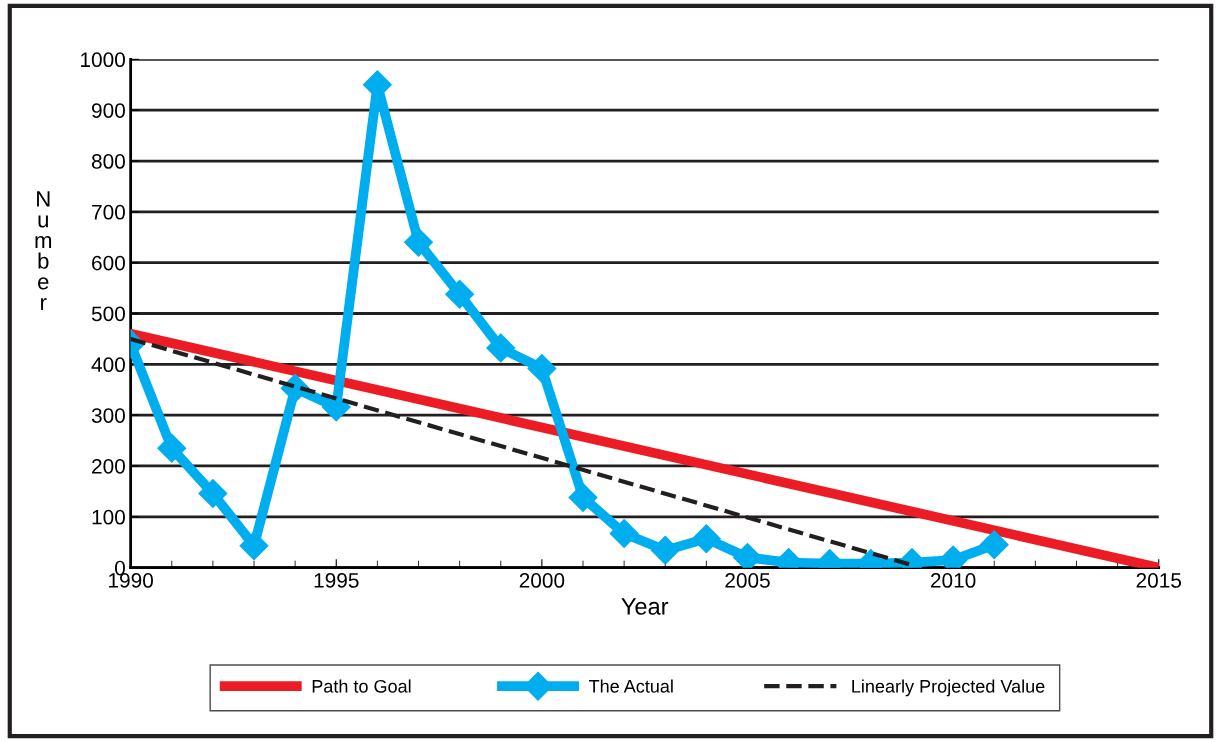 This screenshot has height=742, width=1221. What do you see at coordinates (336, 580) in the screenshot?
I see `x-tick-label: 1995` at bounding box center [336, 580].